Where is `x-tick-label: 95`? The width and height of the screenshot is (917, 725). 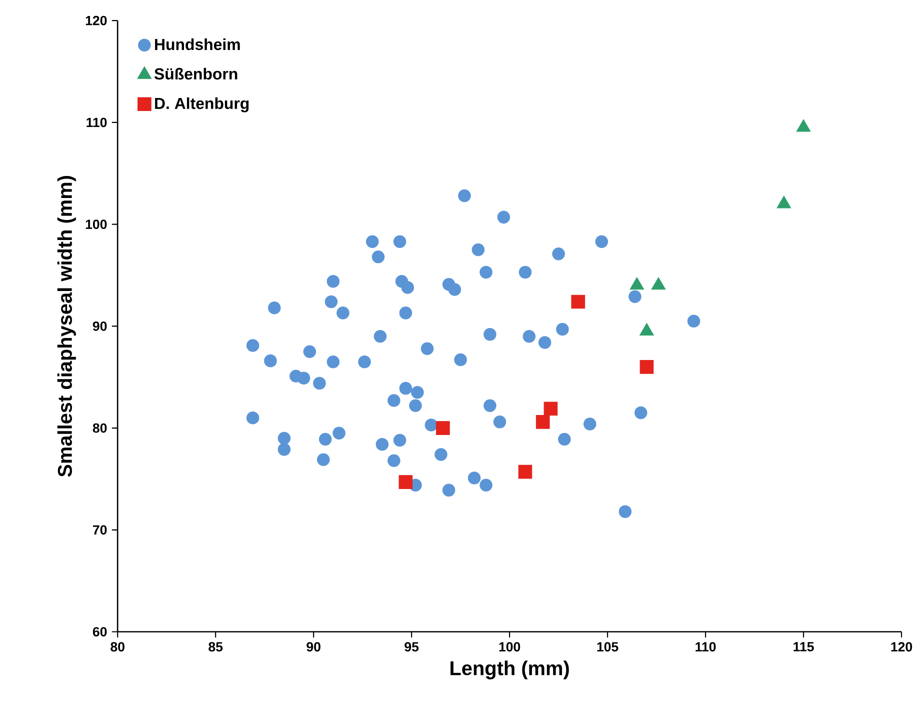
x-tick-label: 95 is located at coordinates (411, 647).